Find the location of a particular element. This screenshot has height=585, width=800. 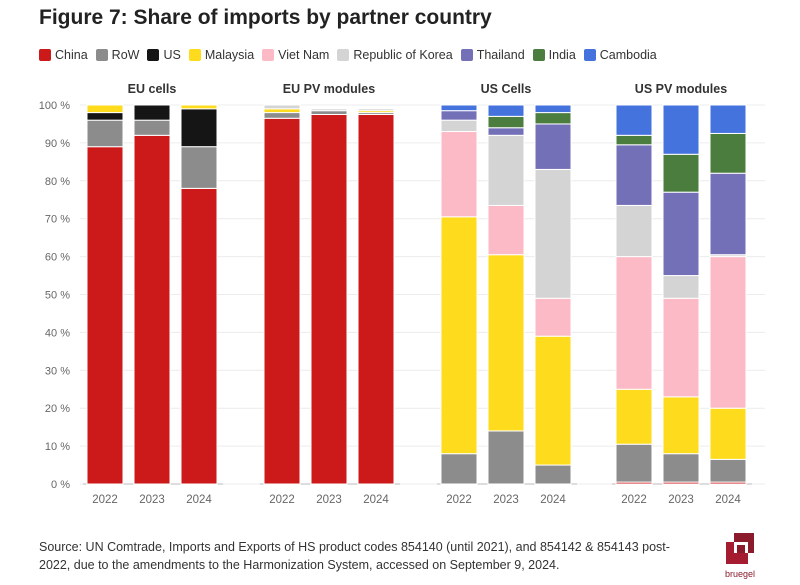

y-tick-label: 30 % is located at coordinates (57, 371).